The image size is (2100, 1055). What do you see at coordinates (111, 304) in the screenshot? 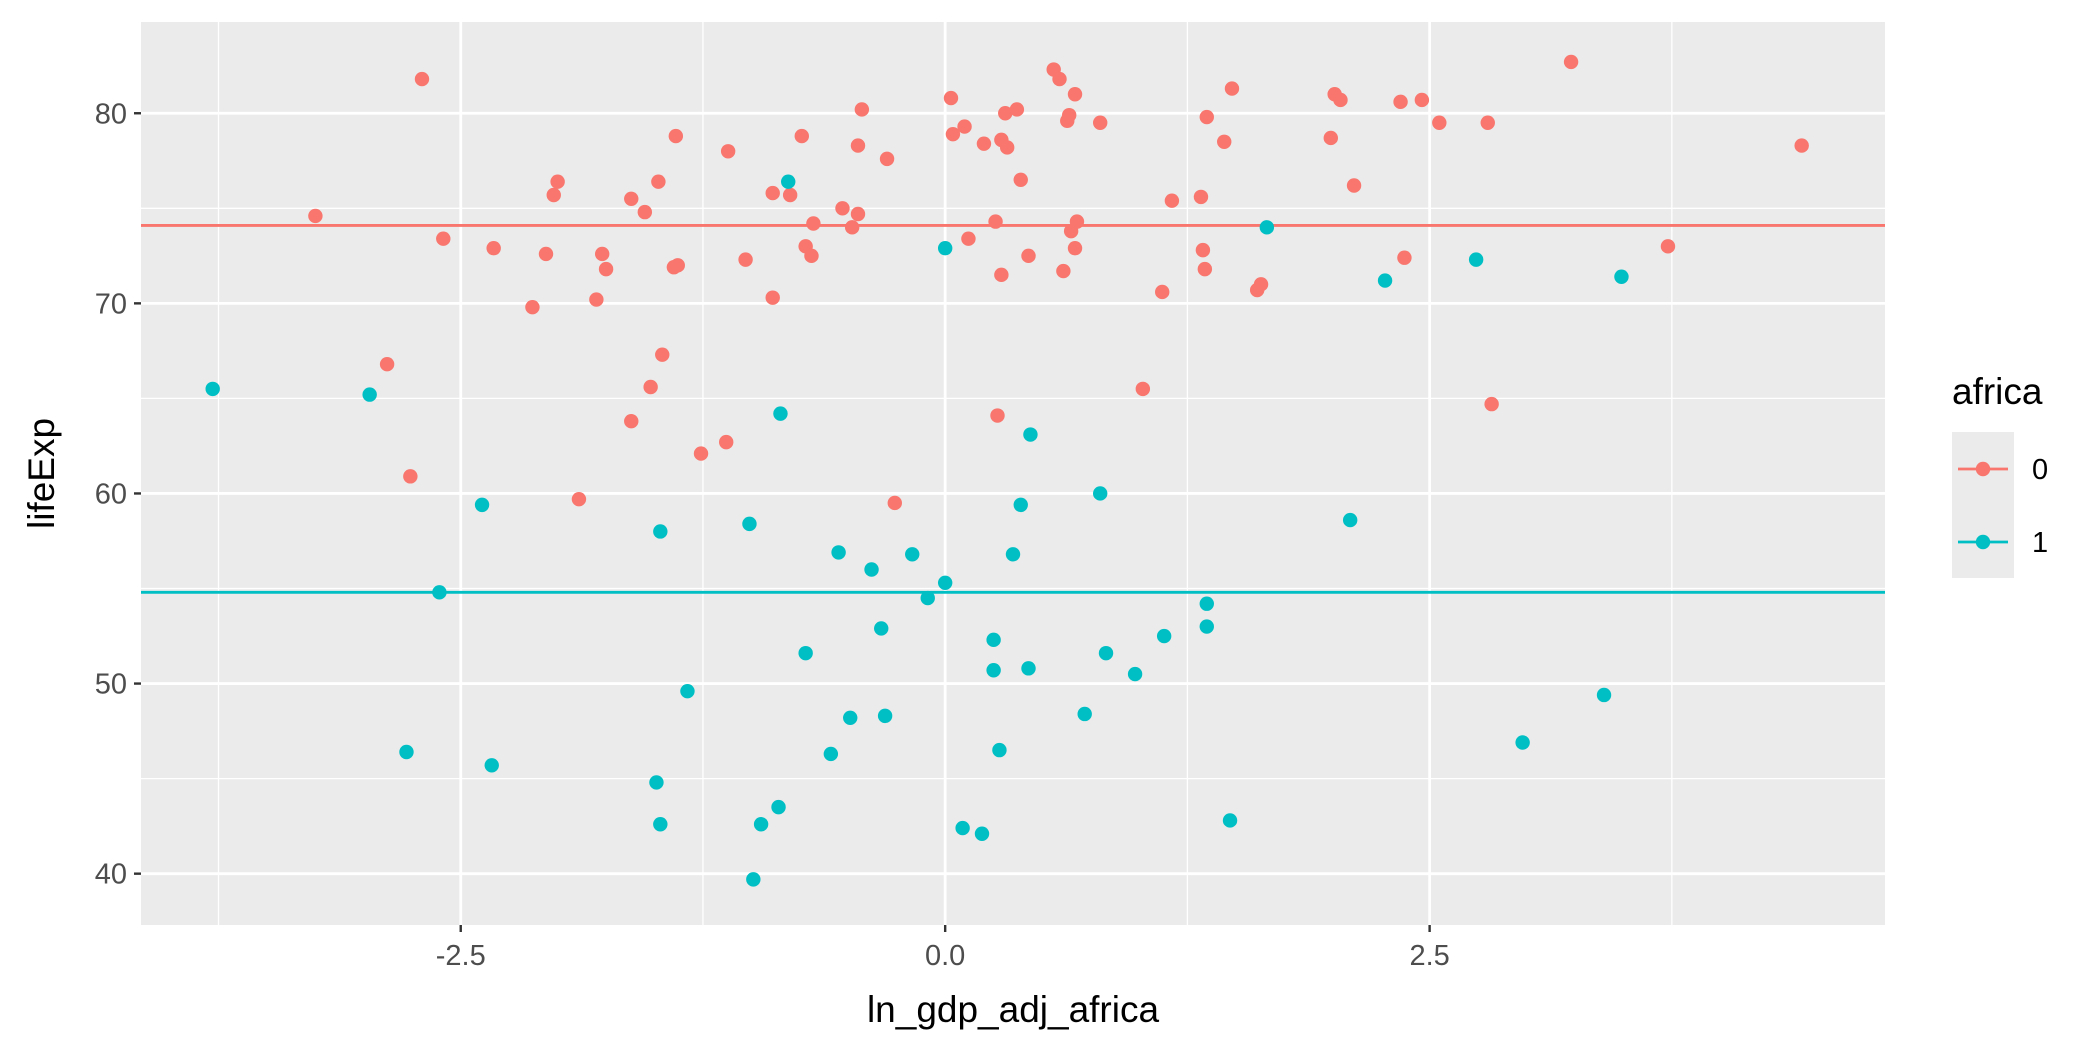
I see `y-tick-label: 70` at bounding box center [111, 304].